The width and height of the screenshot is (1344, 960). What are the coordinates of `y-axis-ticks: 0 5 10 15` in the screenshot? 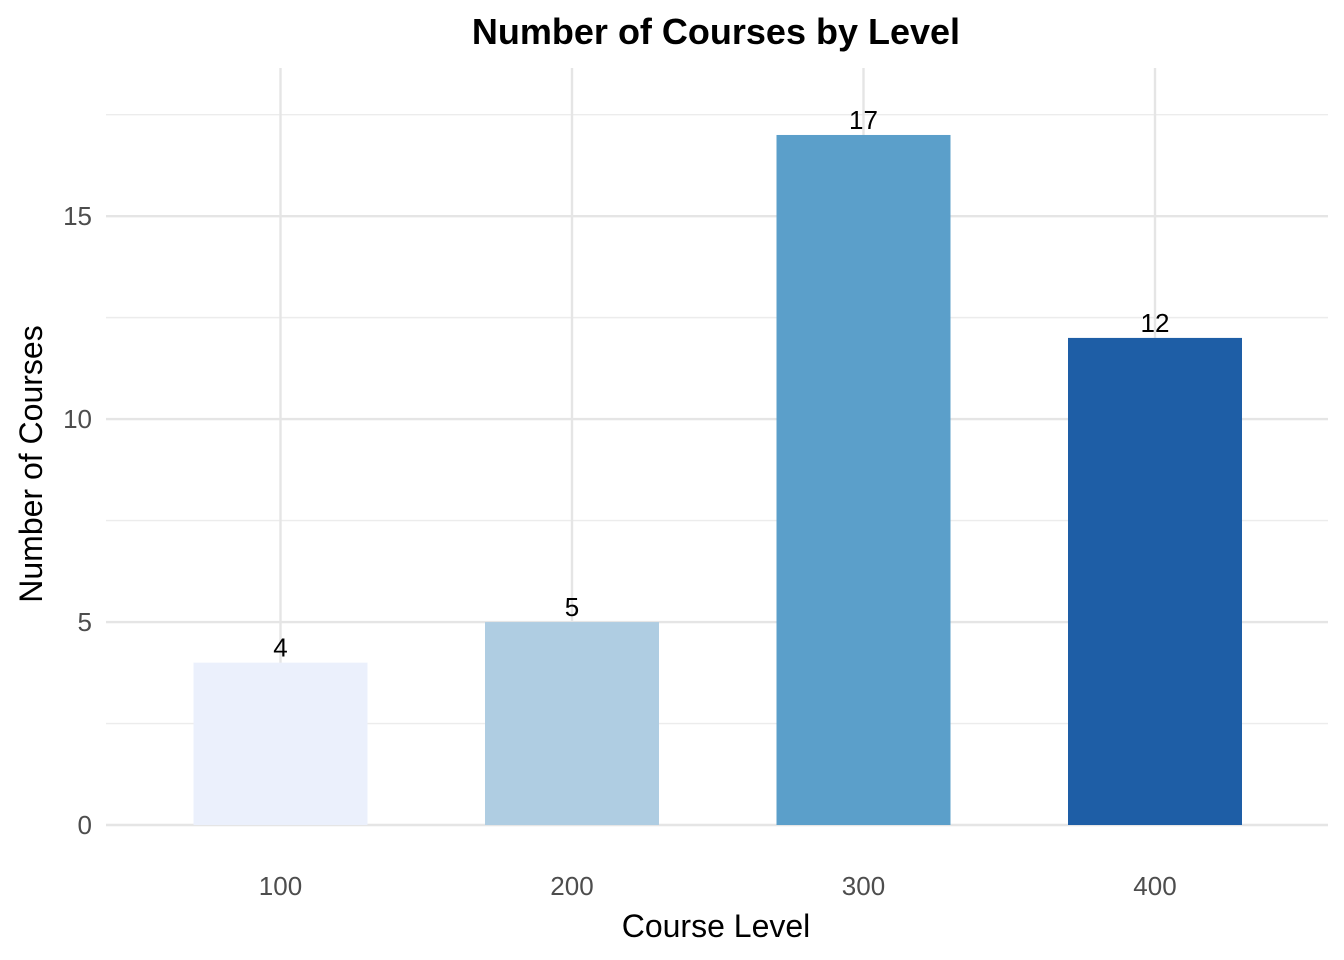 It's located at (77, 520).